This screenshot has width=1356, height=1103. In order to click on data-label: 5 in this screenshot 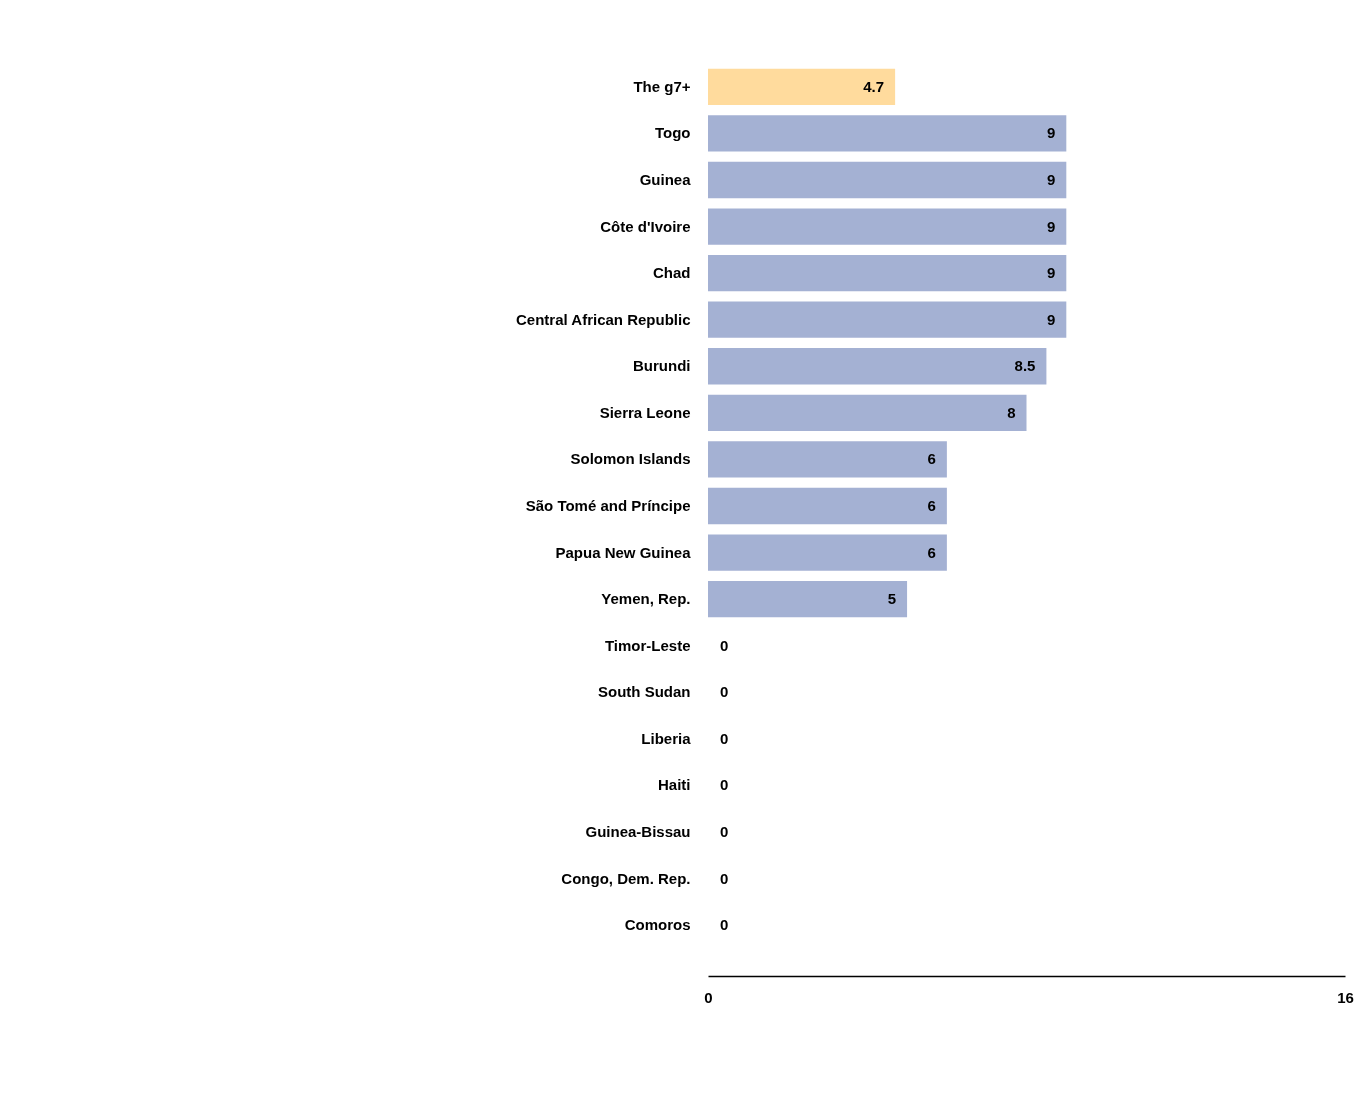, I will do `click(892, 599)`.